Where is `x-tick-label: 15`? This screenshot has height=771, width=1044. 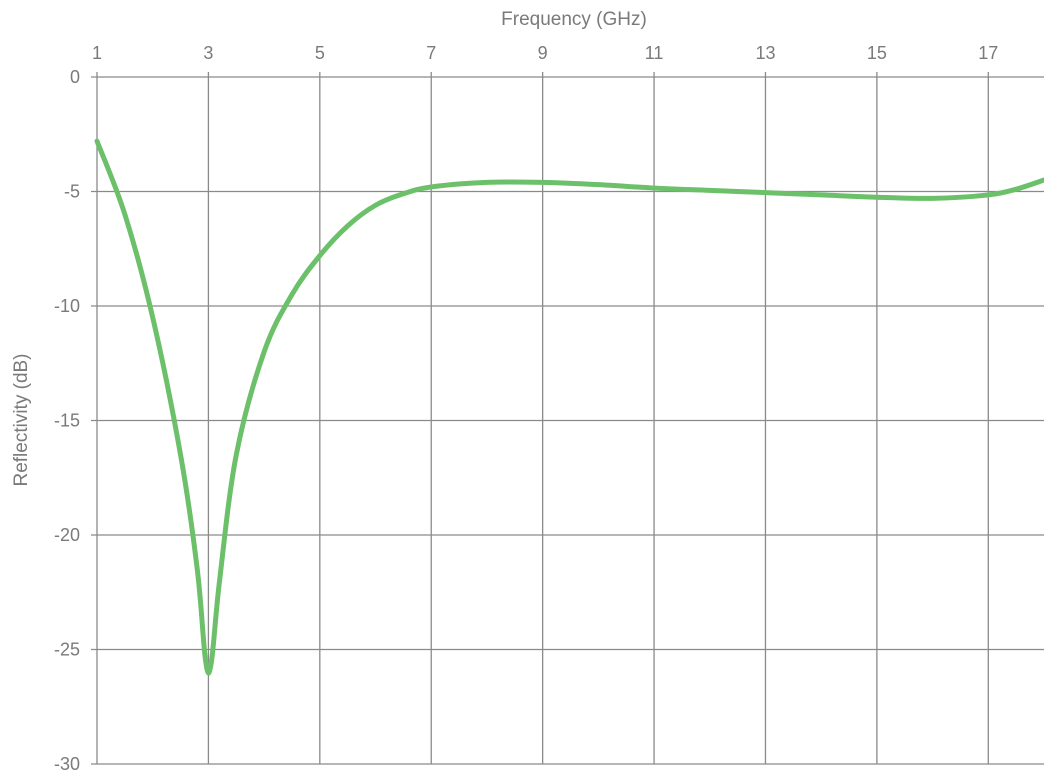
x-tick-label: 15 is located at coordinates (877, 53).